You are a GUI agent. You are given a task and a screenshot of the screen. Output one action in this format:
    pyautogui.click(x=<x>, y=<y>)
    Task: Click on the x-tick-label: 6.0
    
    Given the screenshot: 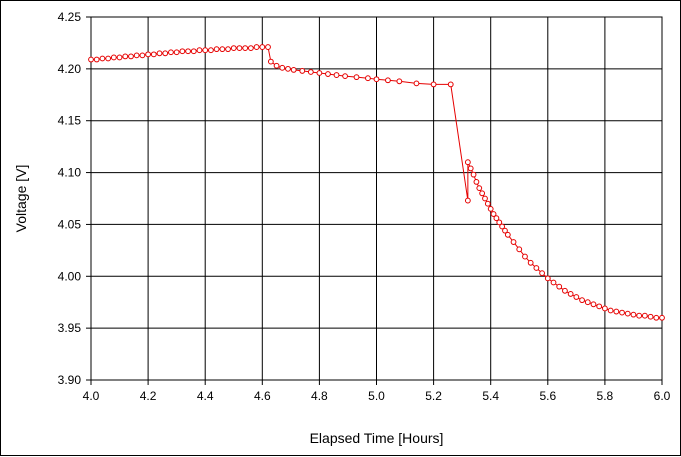 What is the action you would take?
    pyautogui.click(x=662, y=396)
    